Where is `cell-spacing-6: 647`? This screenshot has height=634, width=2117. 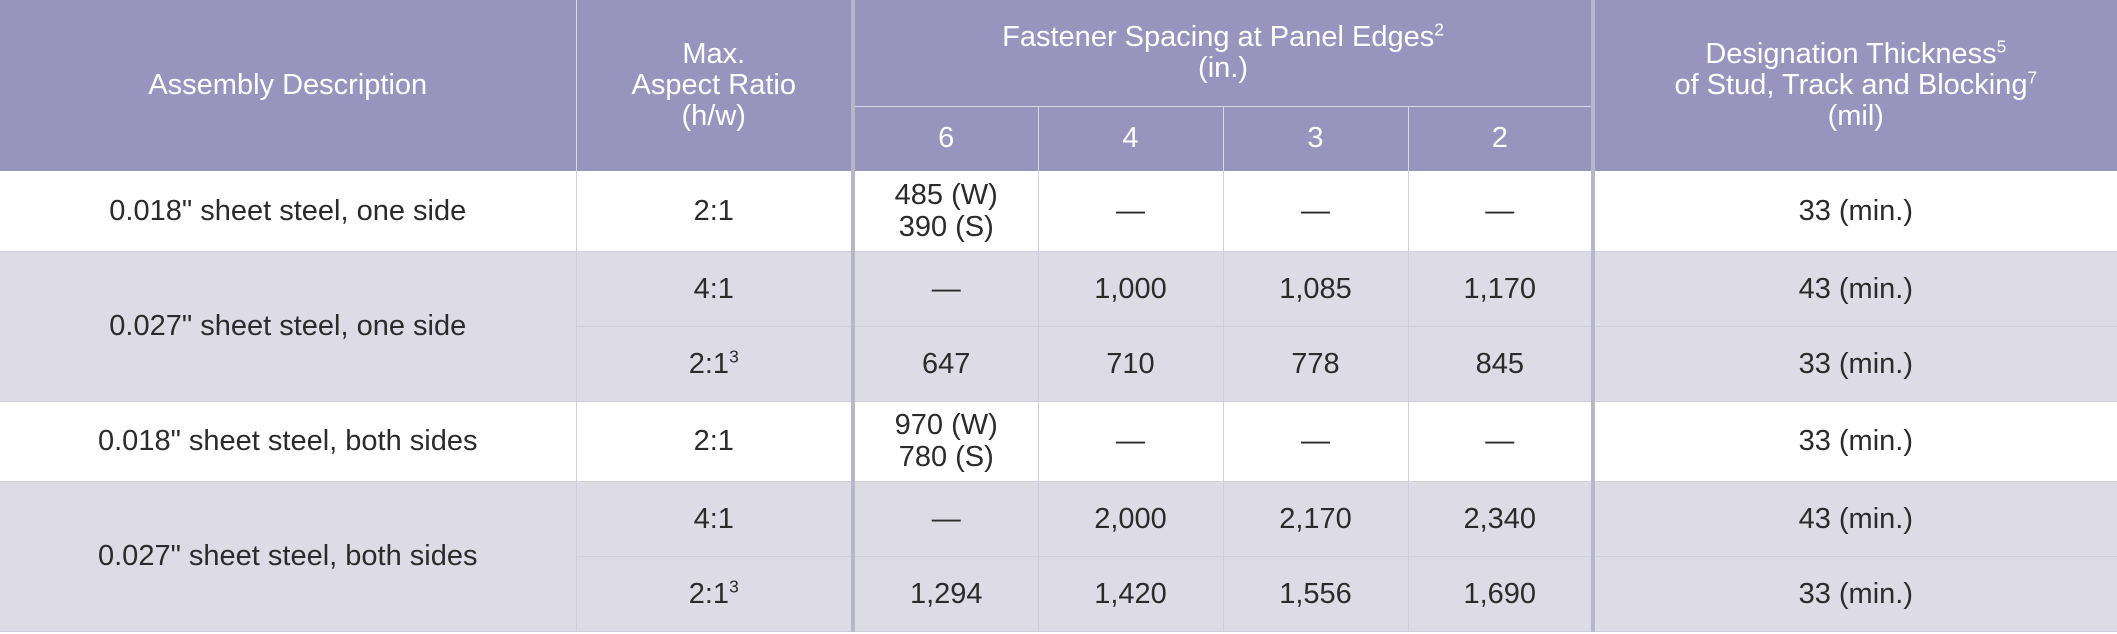 cell-spacing-6: 647 is located at coordinates (945, 364).